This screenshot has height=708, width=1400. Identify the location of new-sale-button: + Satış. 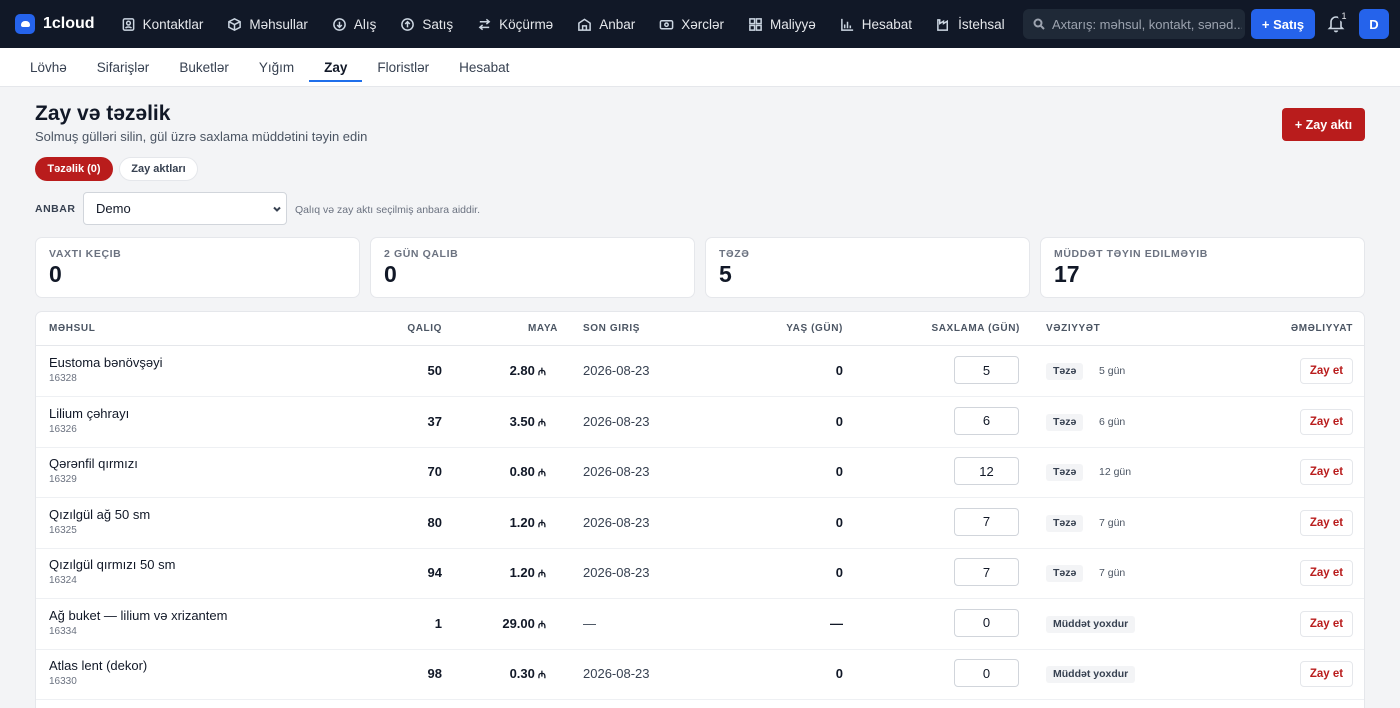
(1283, 24).